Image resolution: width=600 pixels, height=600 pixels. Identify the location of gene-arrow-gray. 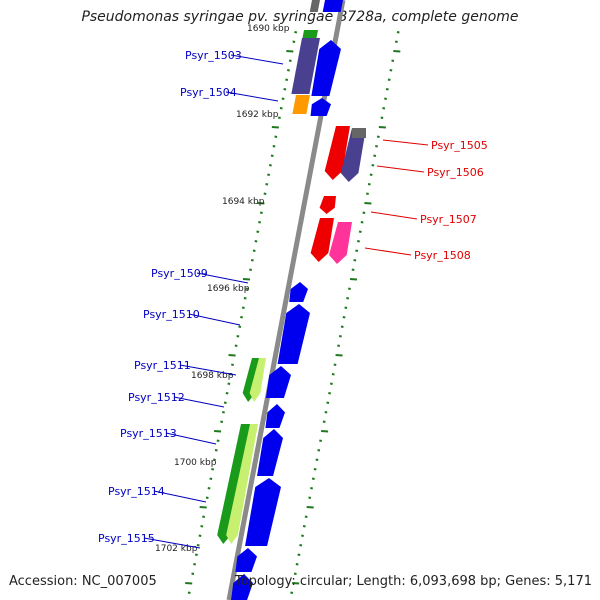
(359, 133).